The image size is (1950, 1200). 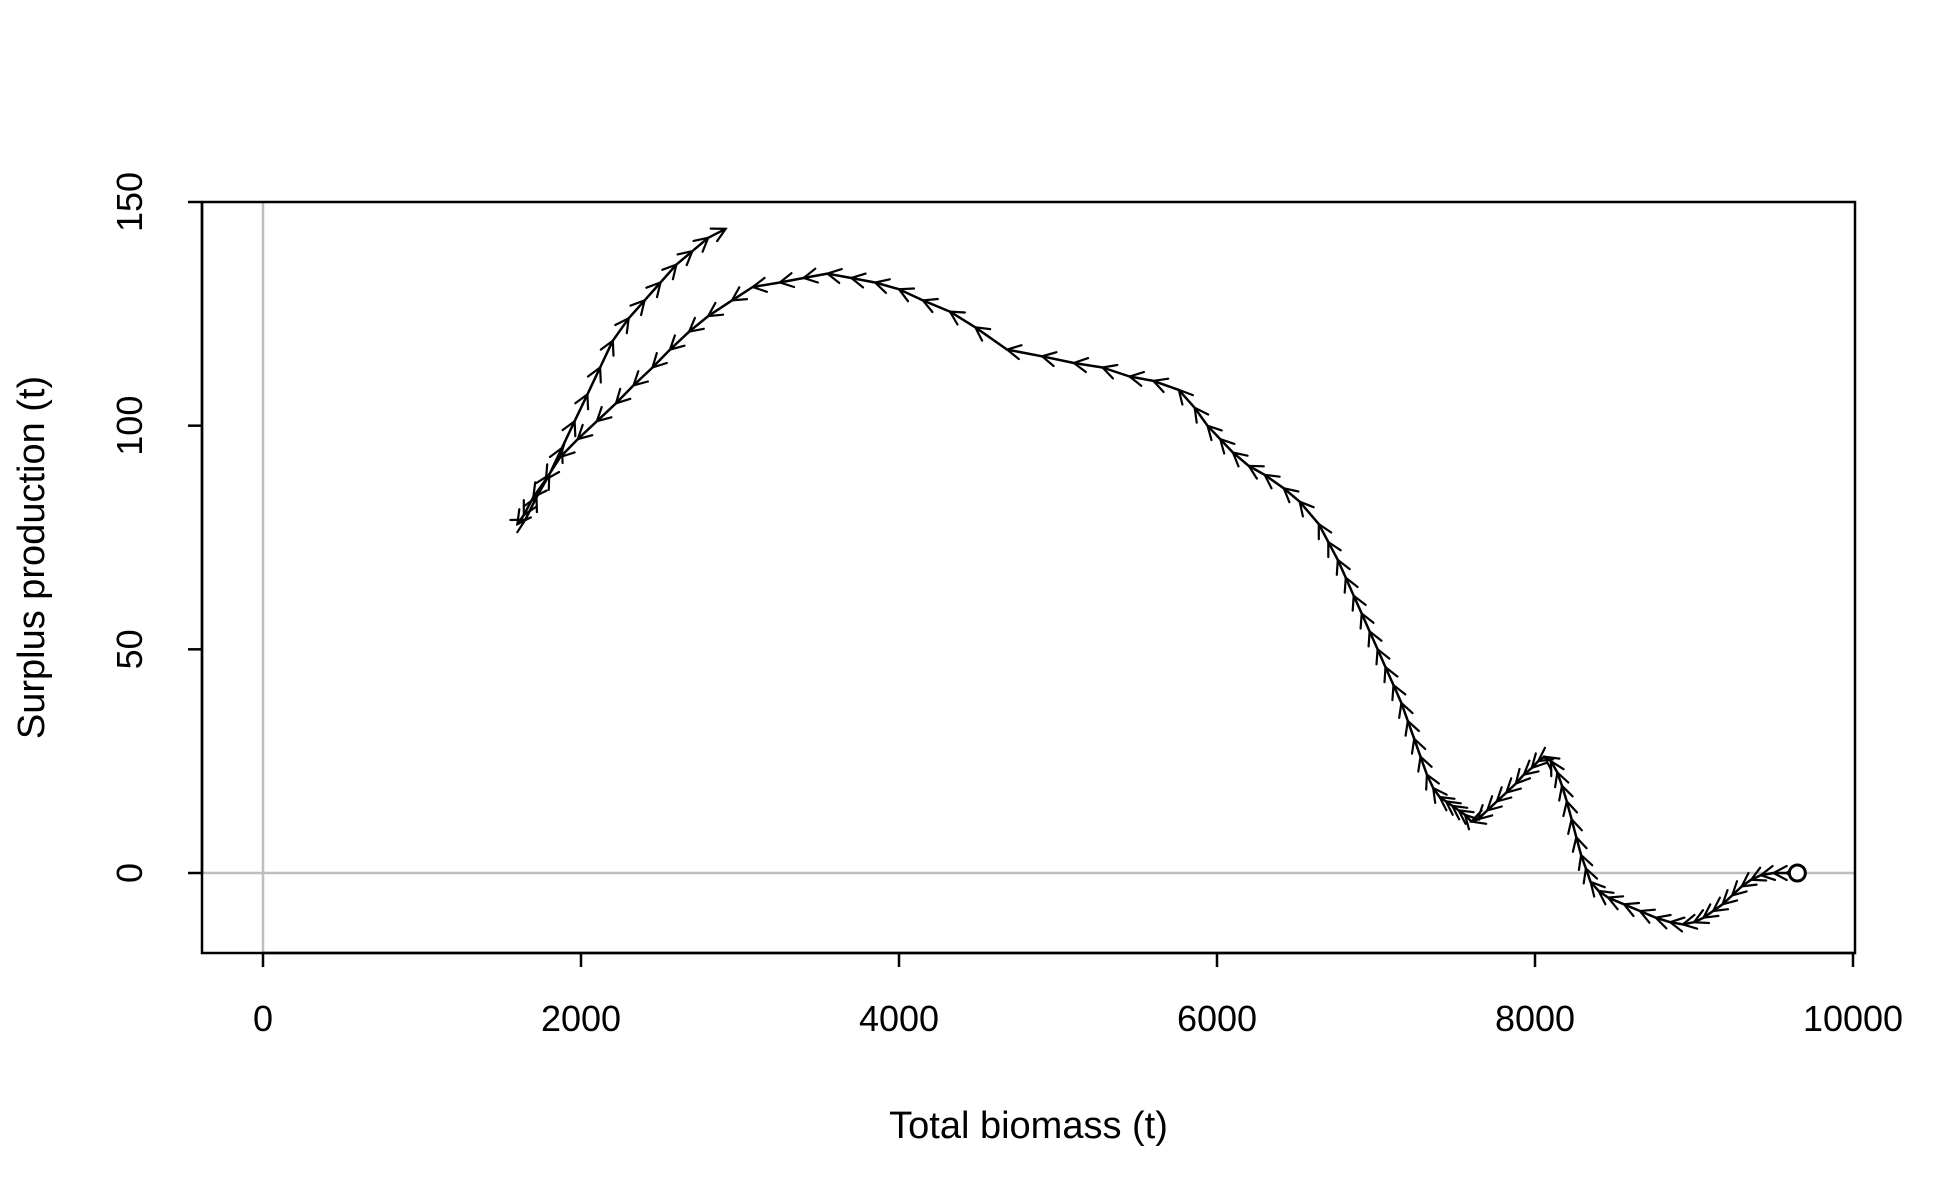 What do you see at coordinates (32, 557) in the screenshot?
I see `y-axis-title: Surplus production (t)` at bounding box center [32, 557].